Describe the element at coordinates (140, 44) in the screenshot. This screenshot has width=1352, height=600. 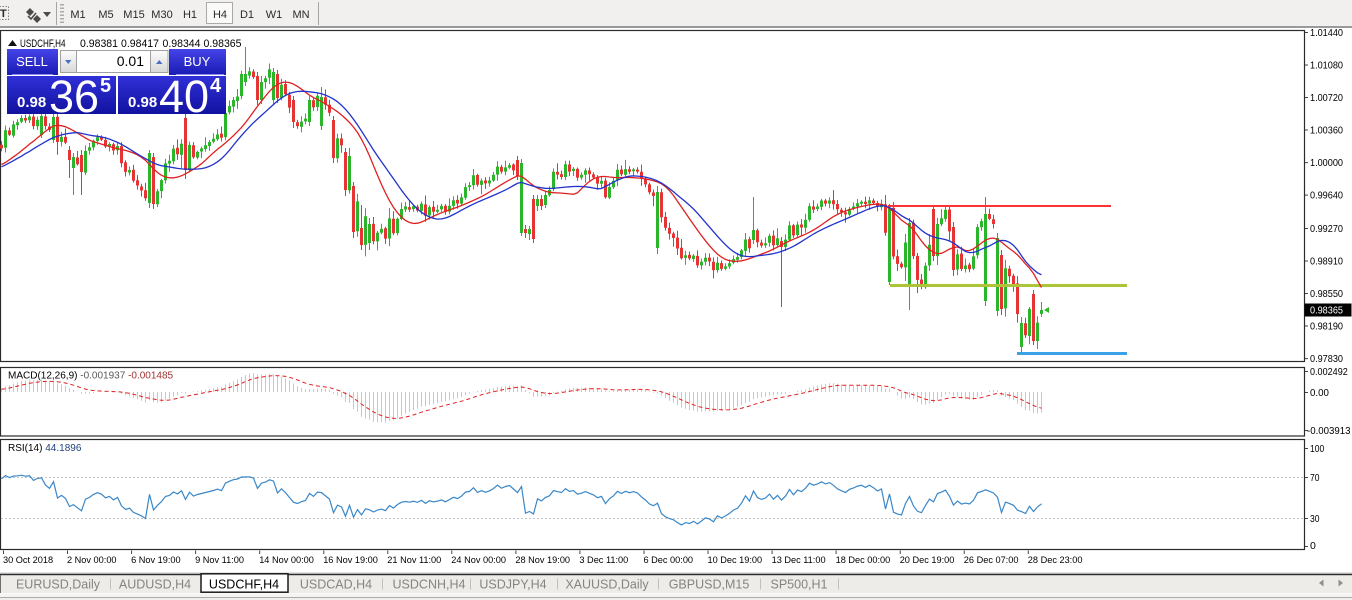
I see `svg-text: 0.98417` at that location.